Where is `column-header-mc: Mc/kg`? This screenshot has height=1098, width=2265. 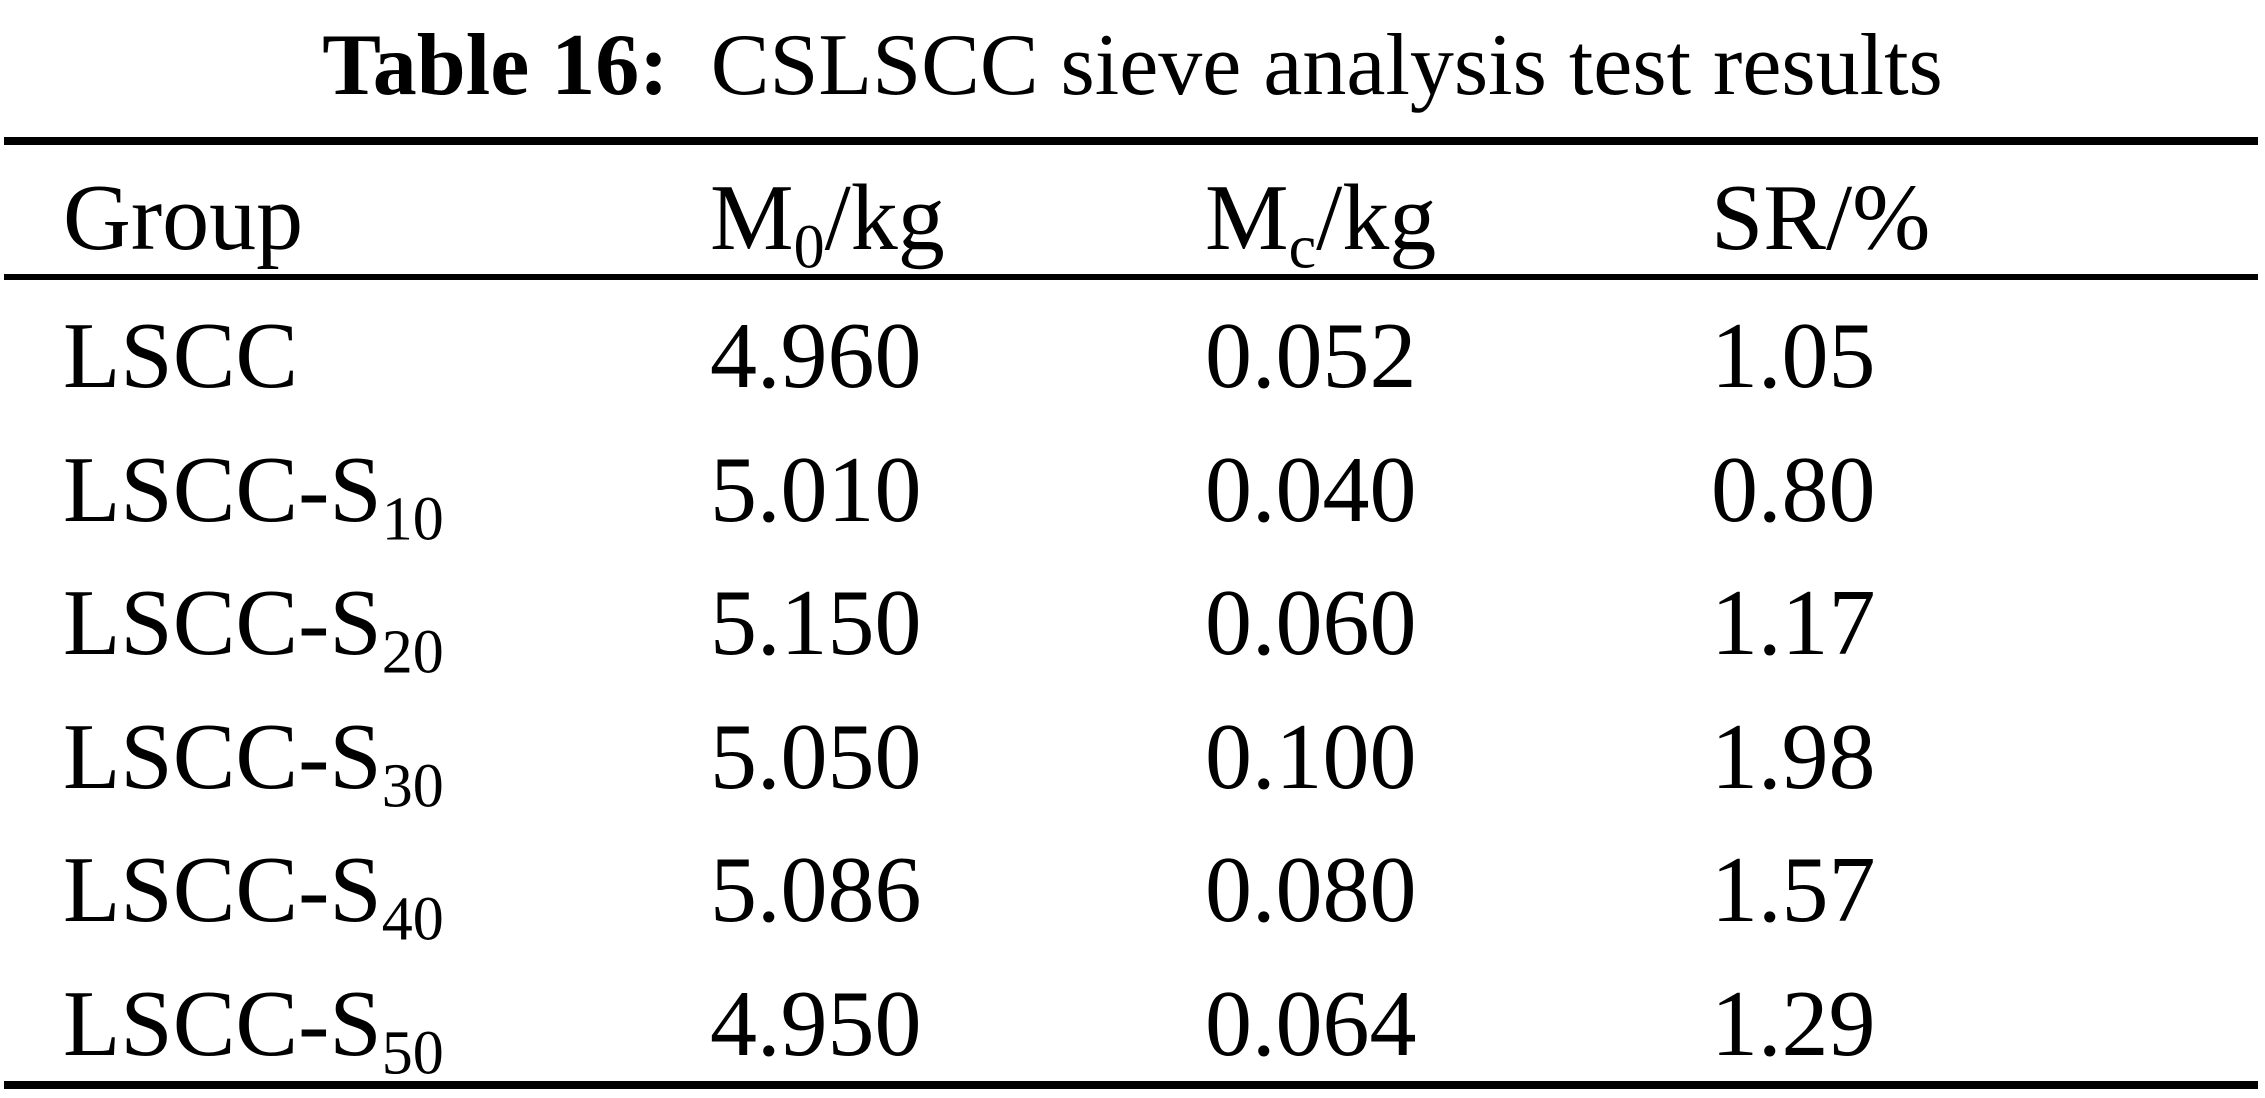 column-header-mc: Mc/kg is located at coordinates (1455, 233).